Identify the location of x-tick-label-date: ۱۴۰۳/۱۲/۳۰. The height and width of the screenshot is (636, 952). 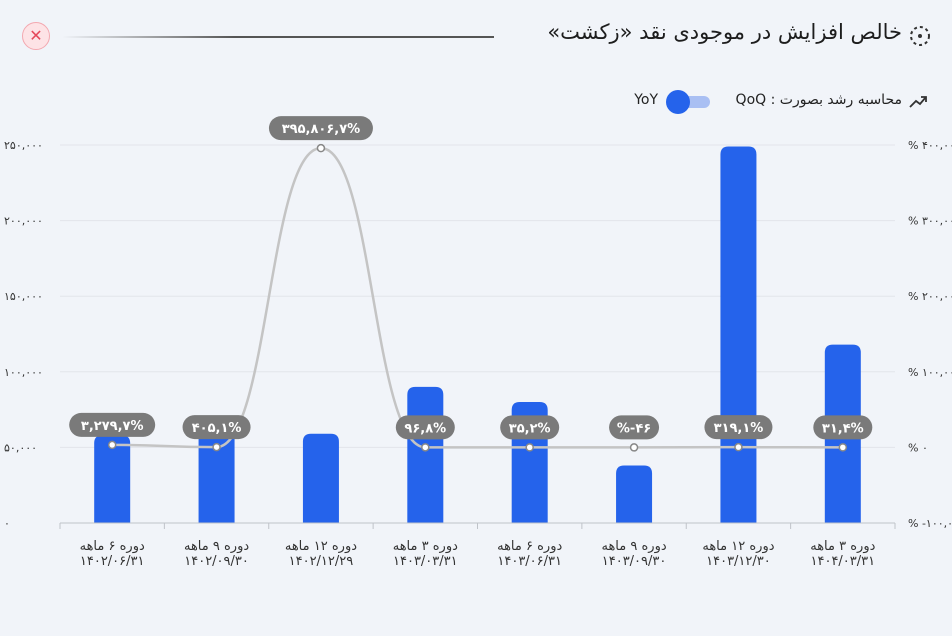
(738, 561).